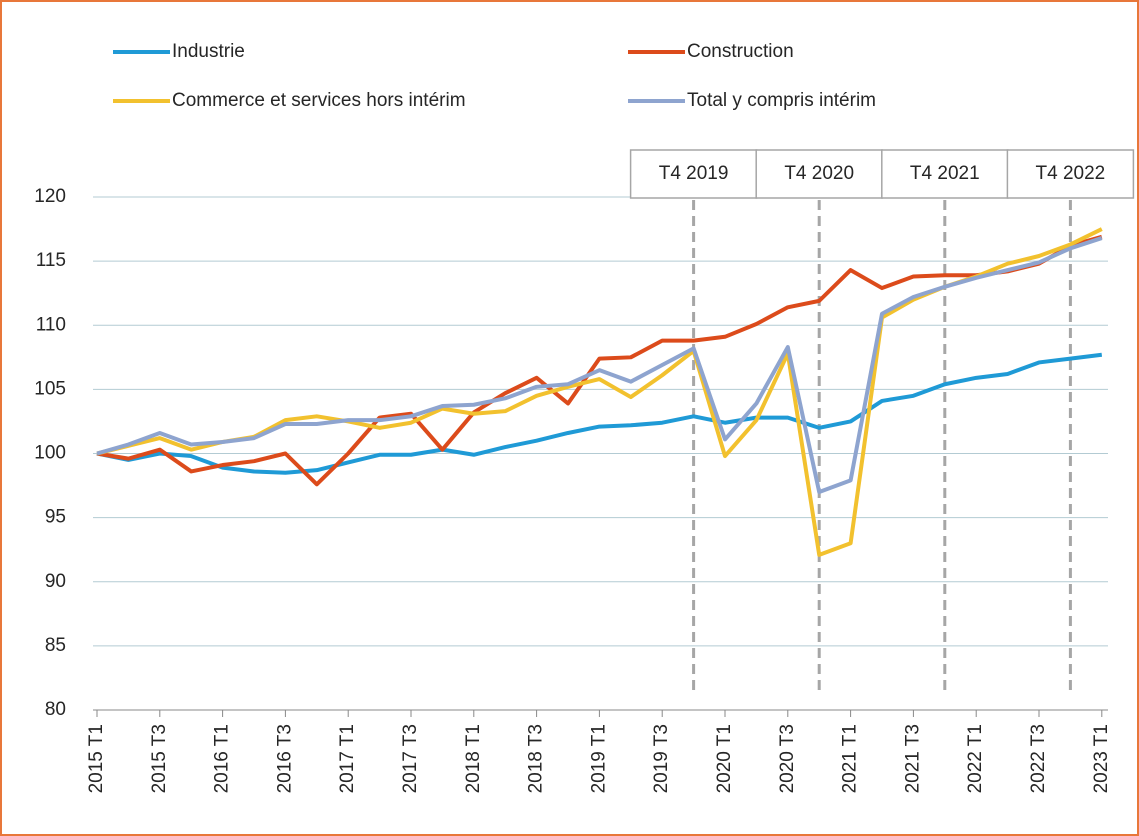 Image resolution: width=1139 pixels, height=836 pixels. Describe the element at coordinates (55, 517) in the screenshot. I see `y-tick-label: 95` at that location.